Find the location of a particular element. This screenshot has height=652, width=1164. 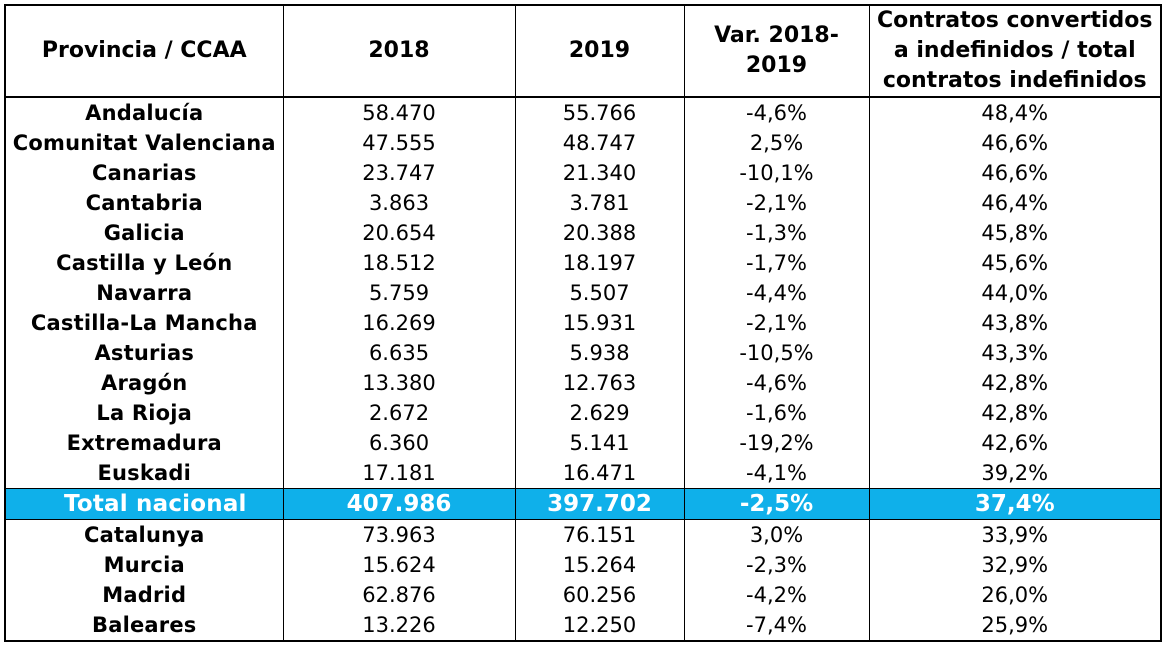

header-2019: 2019 is located at coordinates (599, 51).